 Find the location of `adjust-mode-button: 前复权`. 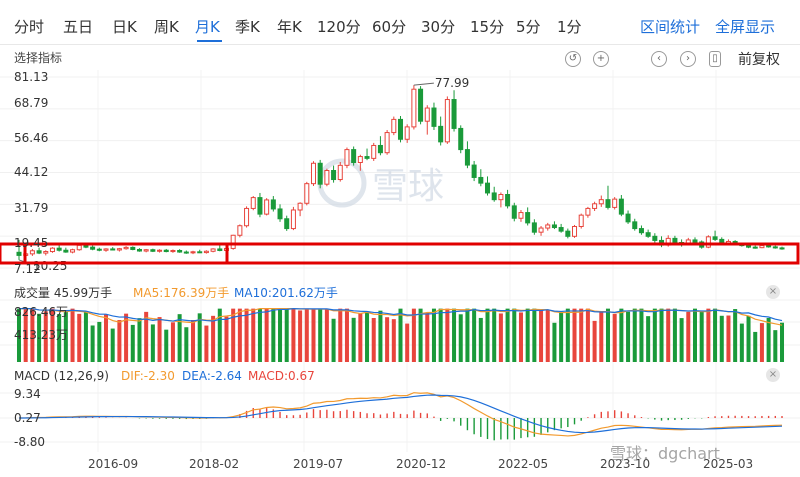

adjust-mode-button: 前复权 is located at coordinates (759, 60).